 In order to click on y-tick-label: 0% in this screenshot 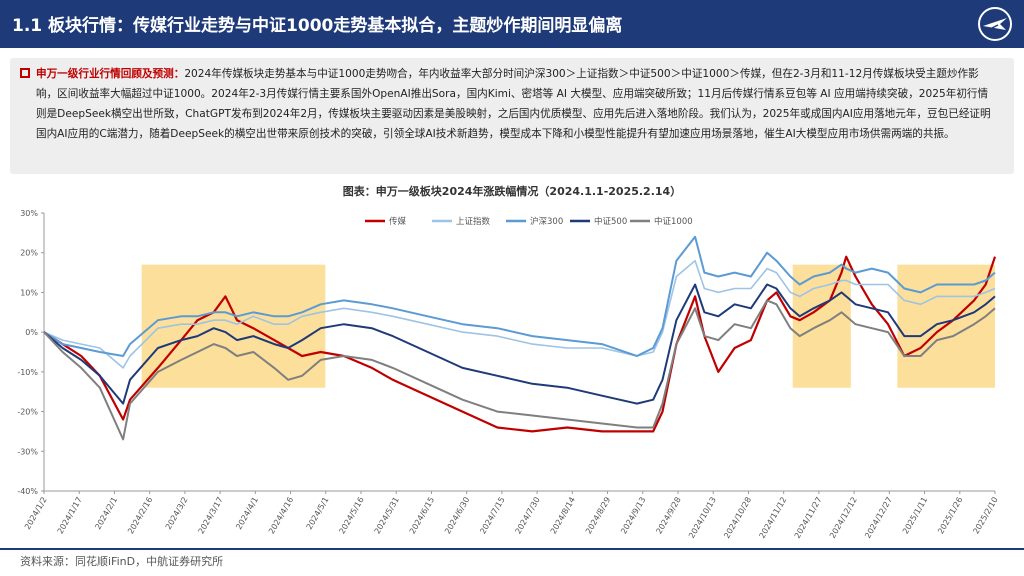, I will do `click(31, 332)`.